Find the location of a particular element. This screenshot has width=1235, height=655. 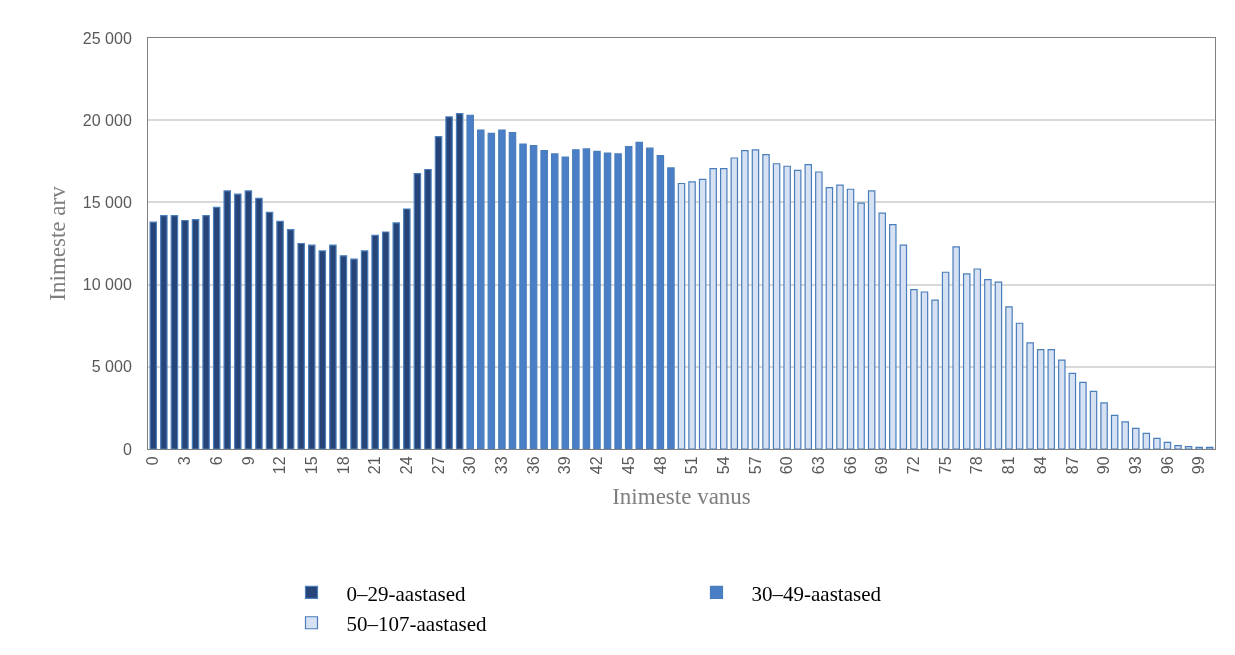

x-tick-label: 3 is located at coordinates (185, 461).